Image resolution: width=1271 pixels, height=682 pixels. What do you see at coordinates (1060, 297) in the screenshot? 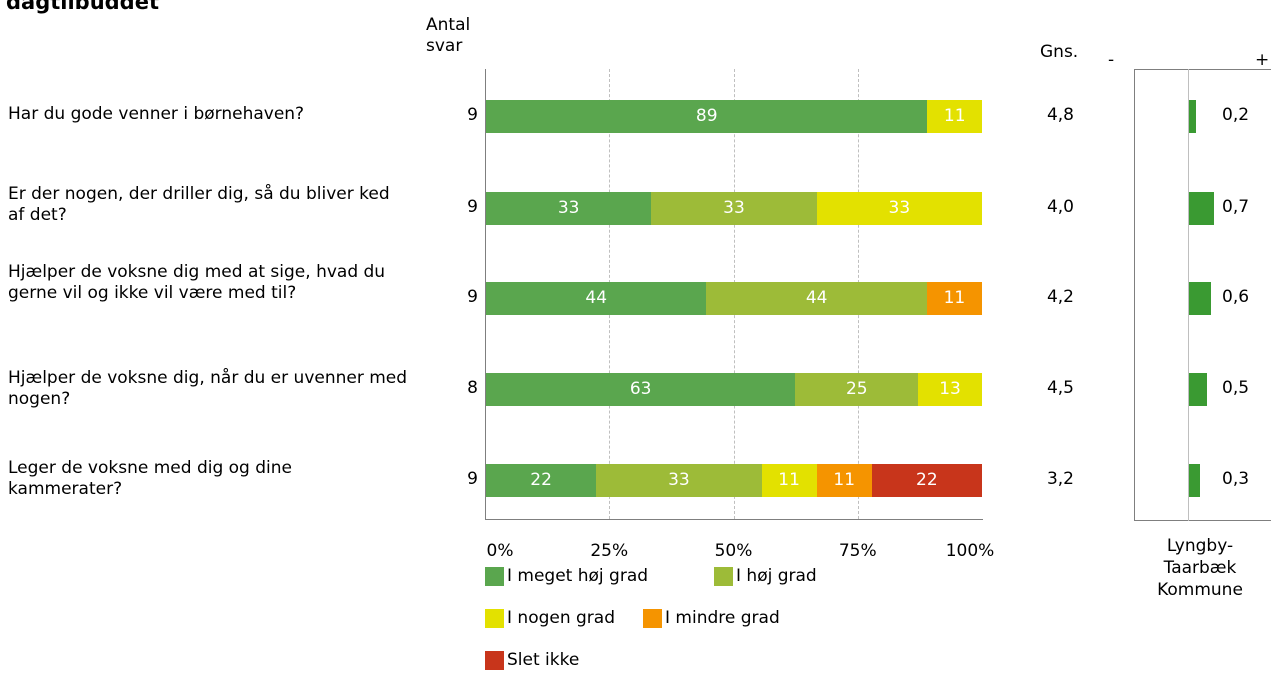
I see `average-value: 4,2` at bounding box center [1060, 297].